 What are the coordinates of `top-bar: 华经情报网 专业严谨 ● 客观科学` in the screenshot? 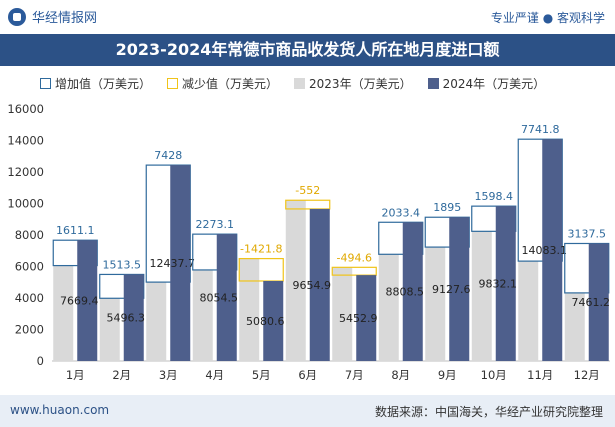 It's located at (307, 17).